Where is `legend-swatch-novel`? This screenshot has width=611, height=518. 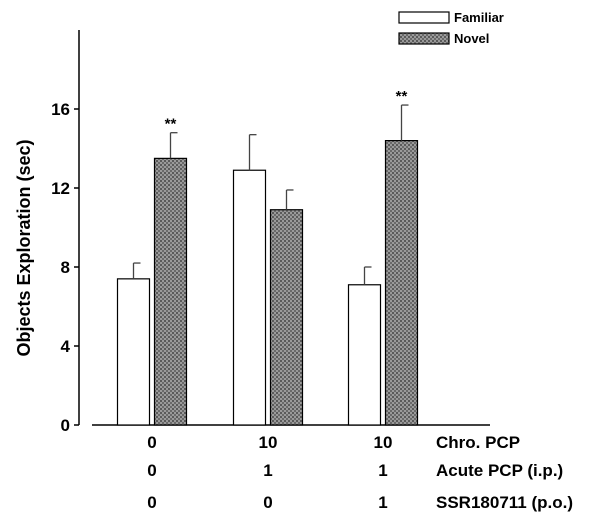 legend-swatch-novel is located at coordinates (424, 38).